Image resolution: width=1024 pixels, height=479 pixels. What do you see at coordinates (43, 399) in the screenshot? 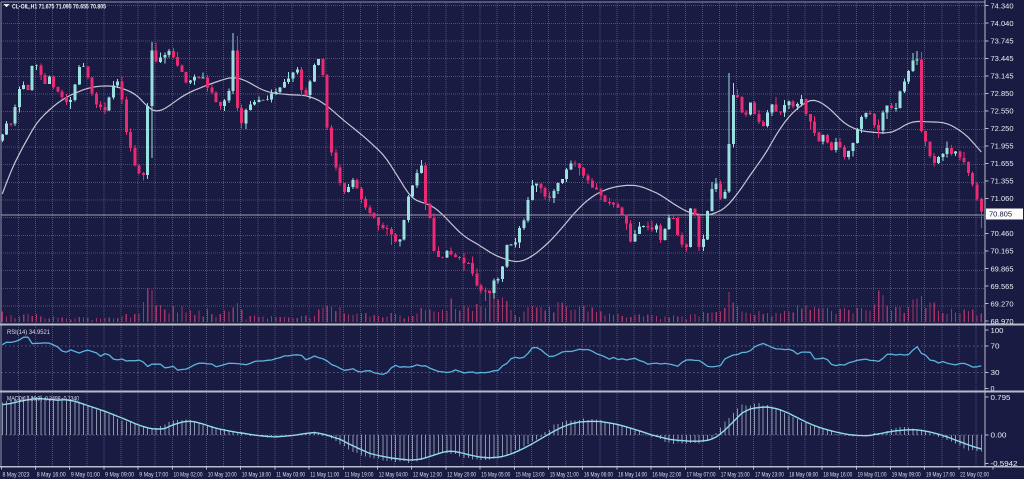
I see `svg-text: MACD(12,26,9) -0.3498 -0.2340` at bounding box center [43, 399].